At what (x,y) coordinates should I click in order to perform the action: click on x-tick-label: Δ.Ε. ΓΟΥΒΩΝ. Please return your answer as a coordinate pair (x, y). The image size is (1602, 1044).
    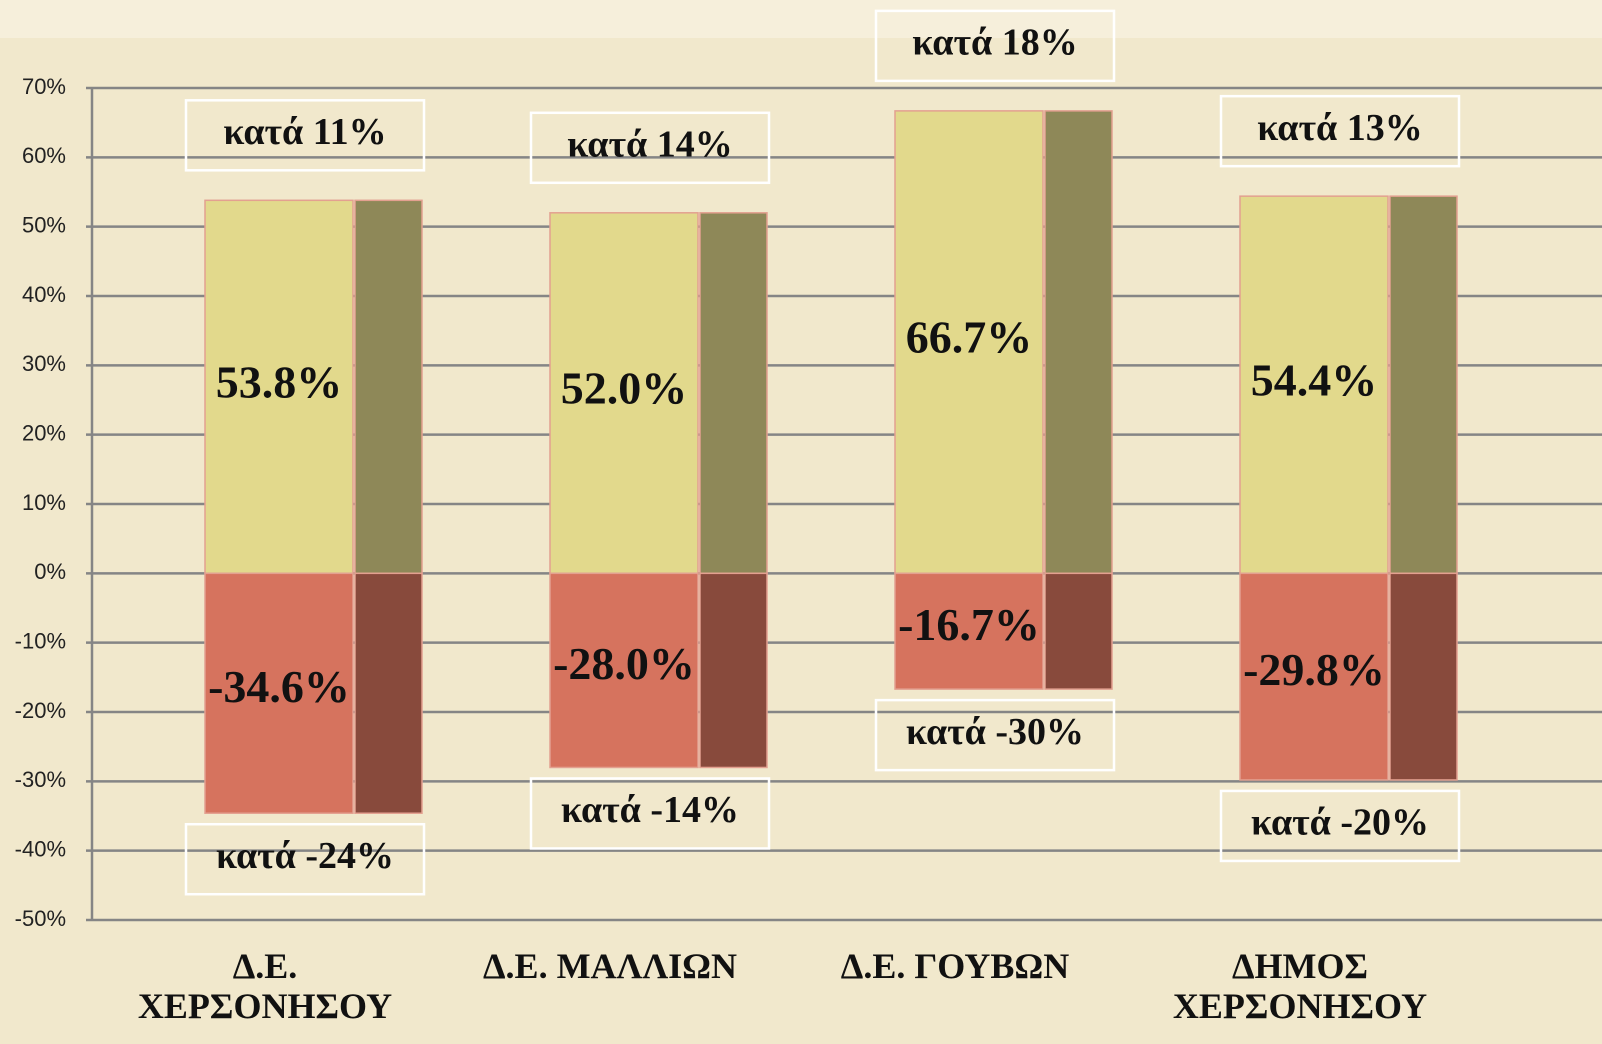
    Looking at the image, I should click on (955, 966).